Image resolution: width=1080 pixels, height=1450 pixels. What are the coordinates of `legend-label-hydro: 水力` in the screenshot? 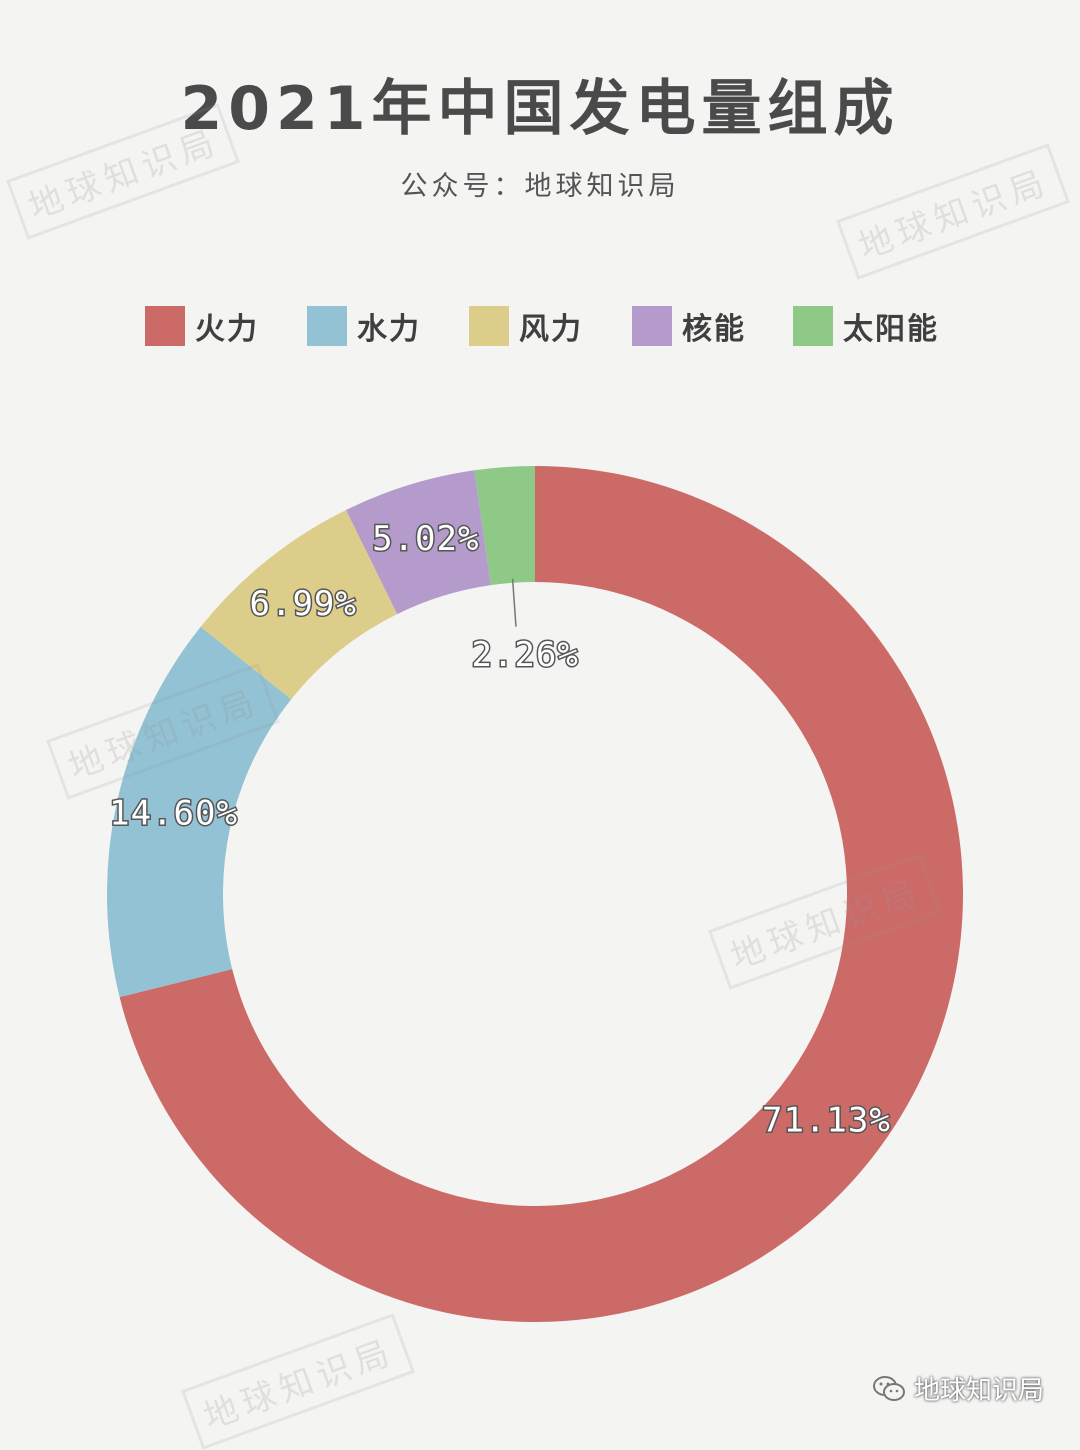 It's located at (389, 329).